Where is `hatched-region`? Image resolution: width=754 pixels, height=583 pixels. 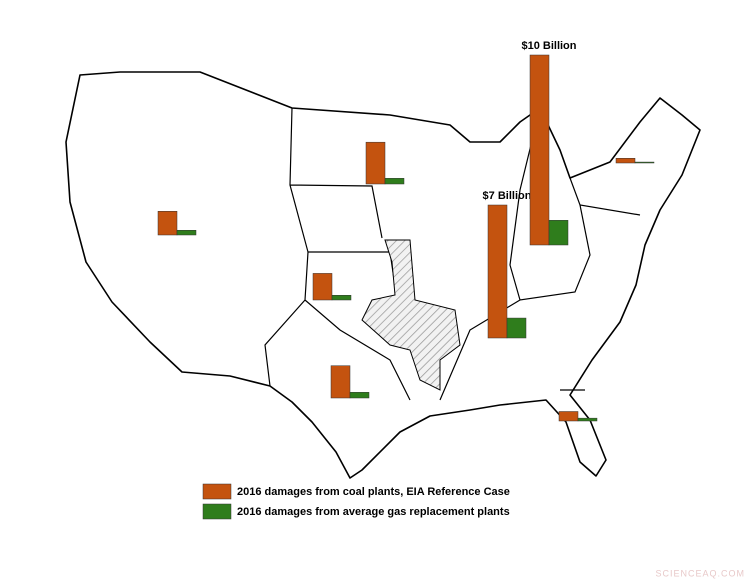 hatched-region is located at coordinates (411, 315).